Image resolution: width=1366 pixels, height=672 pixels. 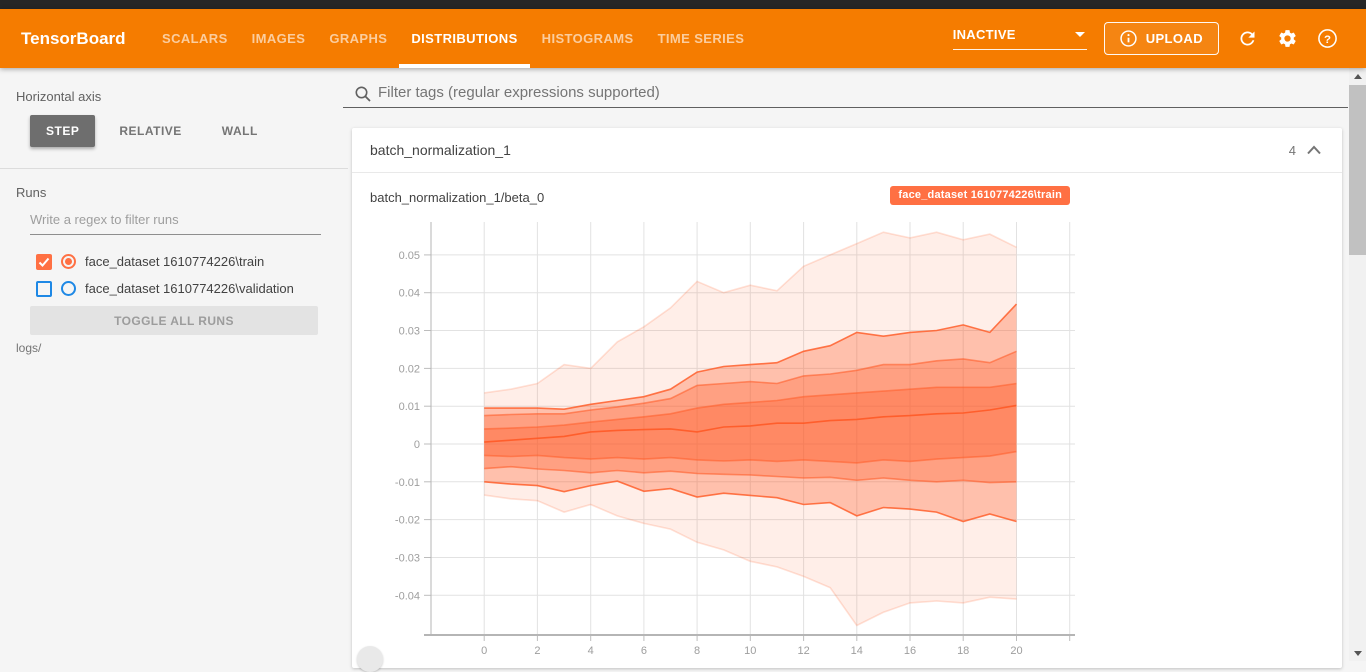 I want to click on toggle-all-runs-button: TOGGLE ALL RUNS, so click(x=174, y=320).